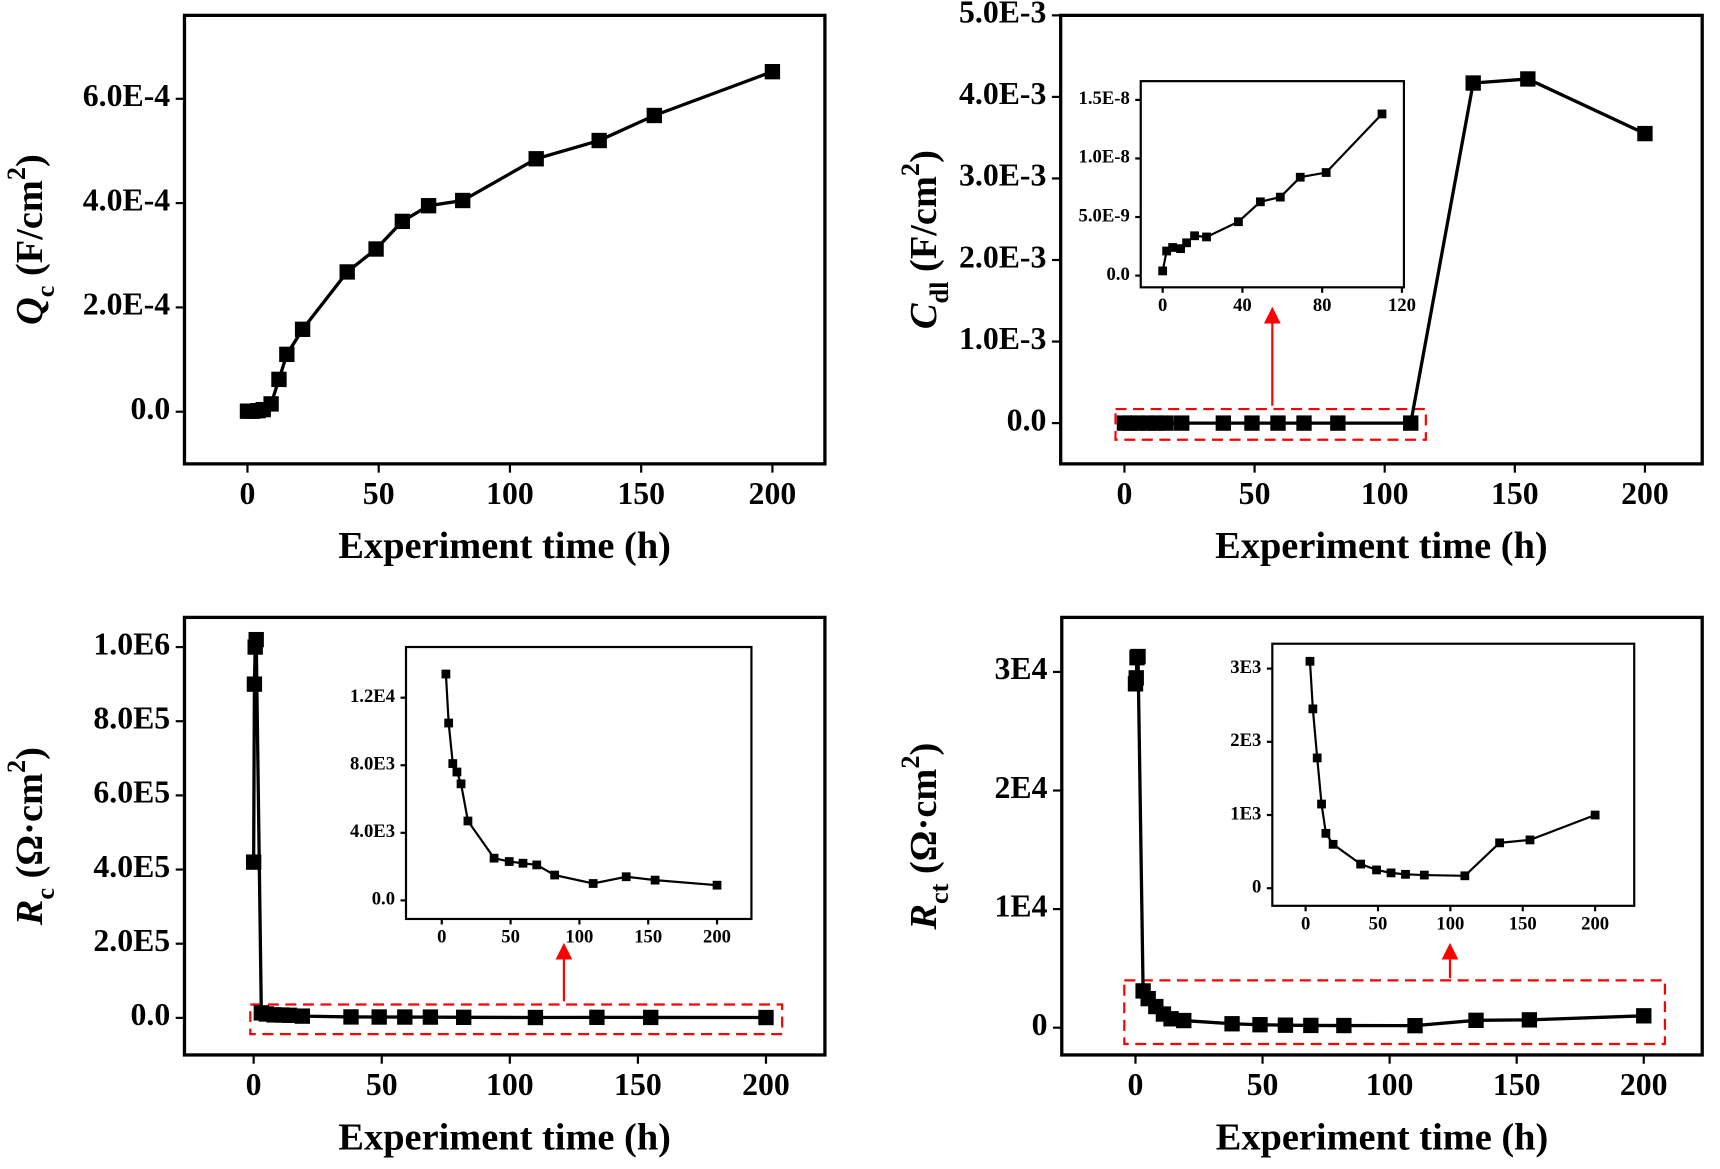  What do you see at coordinates (924, 239) in the screenshot?
I see `y-axis-label: Cdl (F/cm2)` at bounding box center [924, 239].